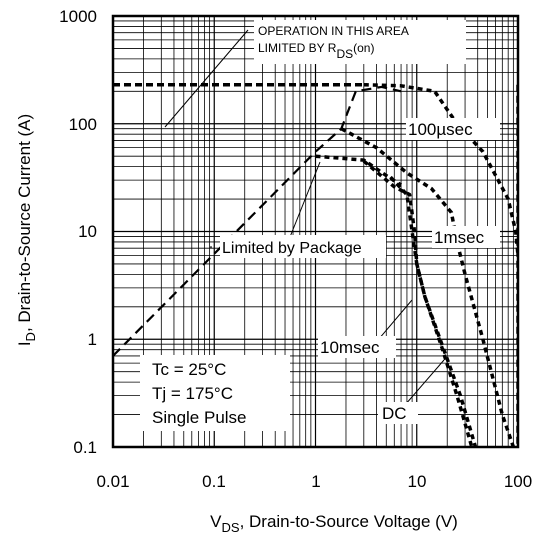  Describe the element at coordinates (431, 311) in the screenshot. I see `series-line-dc` at that location.